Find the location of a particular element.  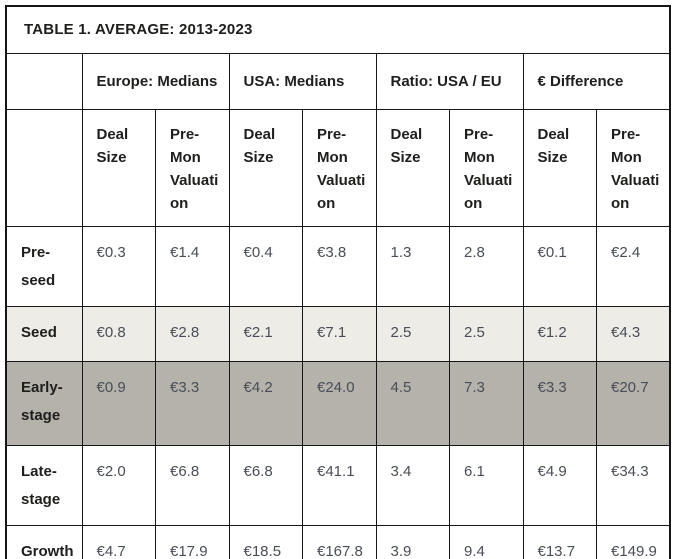

value-cell: 3.4 is located at coordinates (412, 485).